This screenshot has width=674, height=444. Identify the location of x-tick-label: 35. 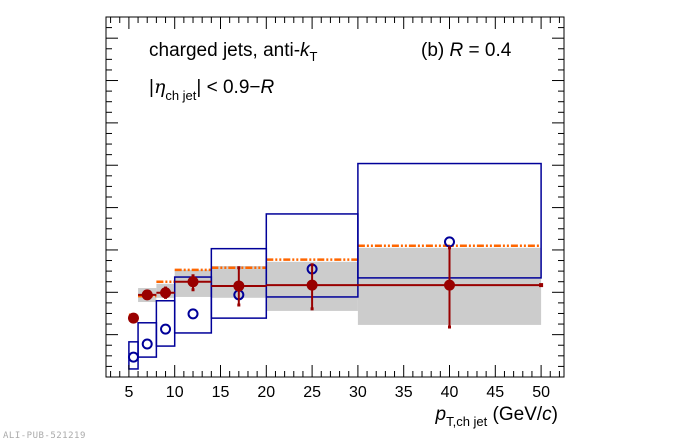
(404, 392).